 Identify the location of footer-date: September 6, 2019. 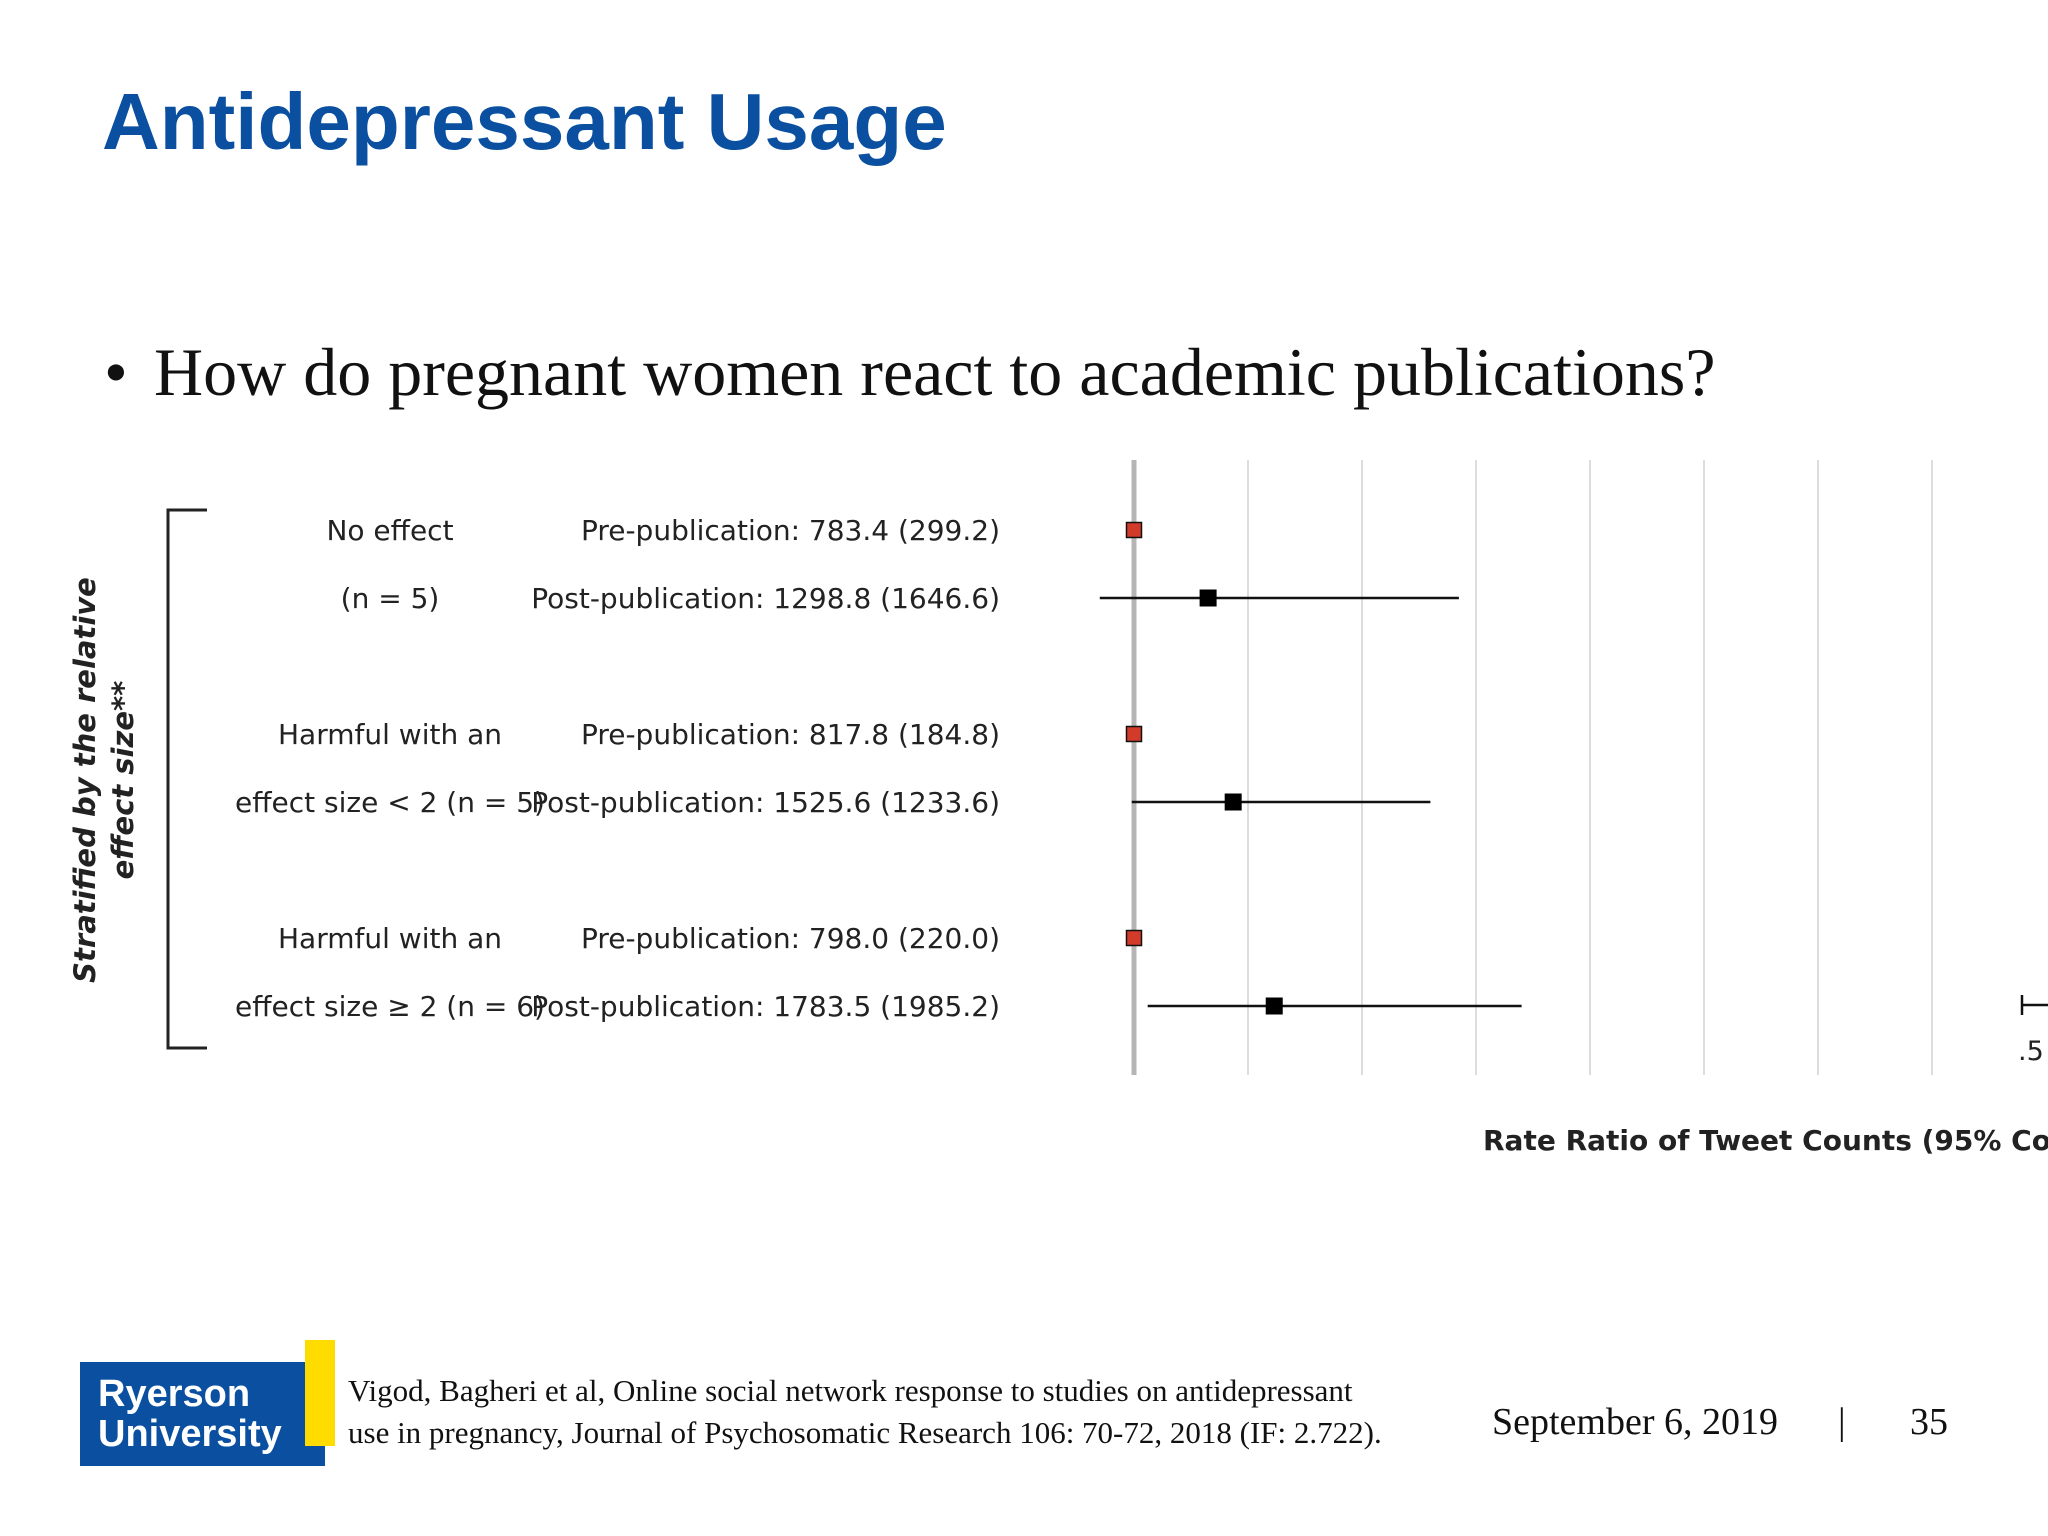
(1635, 1422).